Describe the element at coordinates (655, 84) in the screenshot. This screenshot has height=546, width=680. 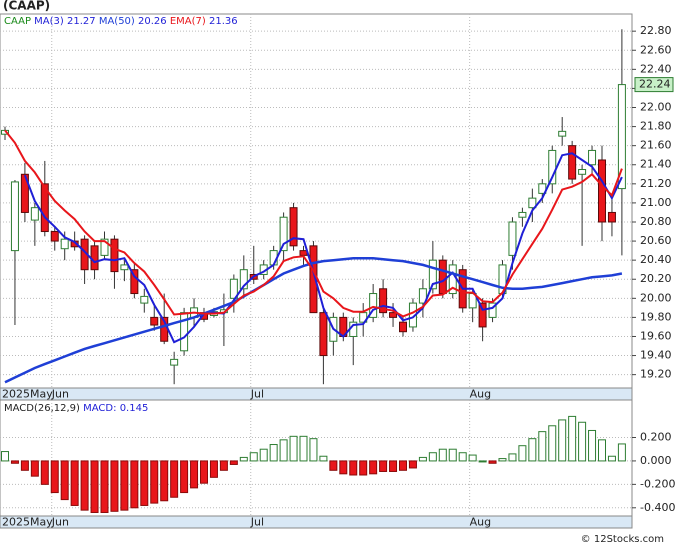
I see `last-price: 22.24` at that location.